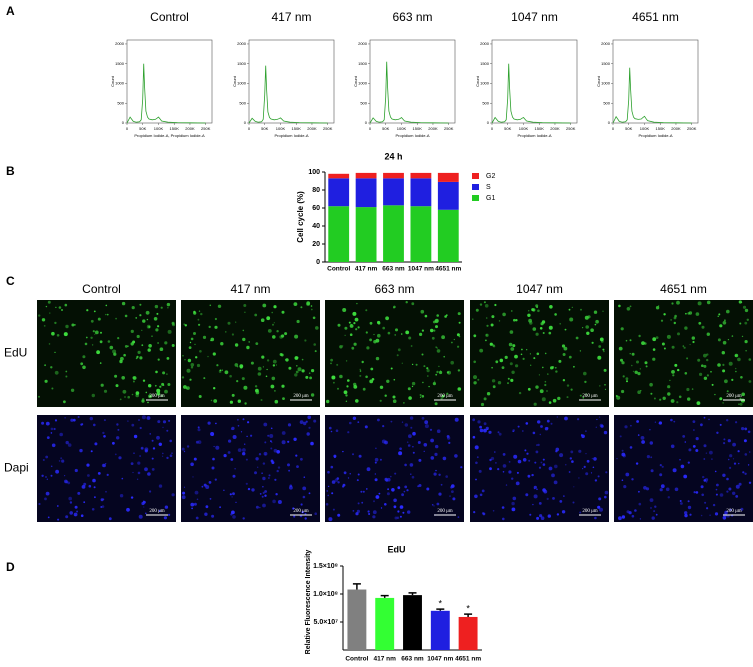  What do you see at coordinates (120, 63) in the screenshot?
I see `y-tick-label: 1500` at bounding box center [120, 63].